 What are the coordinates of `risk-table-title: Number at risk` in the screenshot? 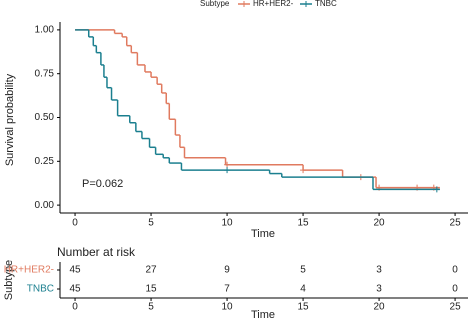 It's located at (96, 252).